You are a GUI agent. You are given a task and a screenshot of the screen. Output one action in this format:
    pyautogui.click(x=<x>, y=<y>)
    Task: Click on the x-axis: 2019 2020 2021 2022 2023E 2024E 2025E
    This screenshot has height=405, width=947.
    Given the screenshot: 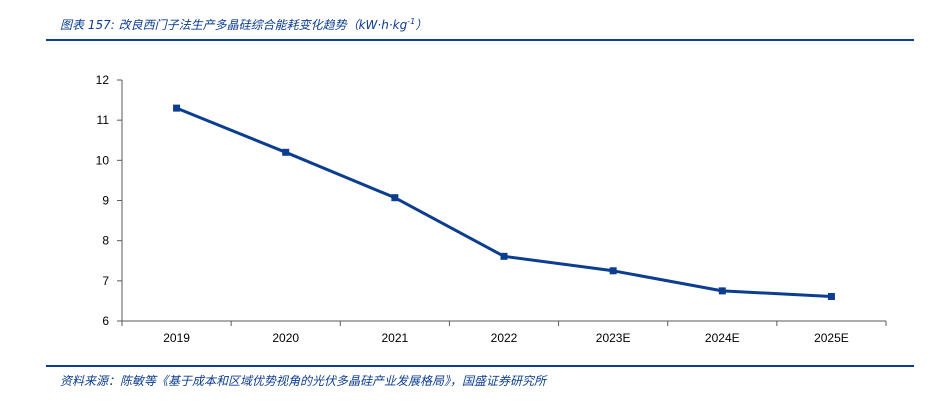 What is the action you would take?
    pyautogui.click(x=504, y=332)
    